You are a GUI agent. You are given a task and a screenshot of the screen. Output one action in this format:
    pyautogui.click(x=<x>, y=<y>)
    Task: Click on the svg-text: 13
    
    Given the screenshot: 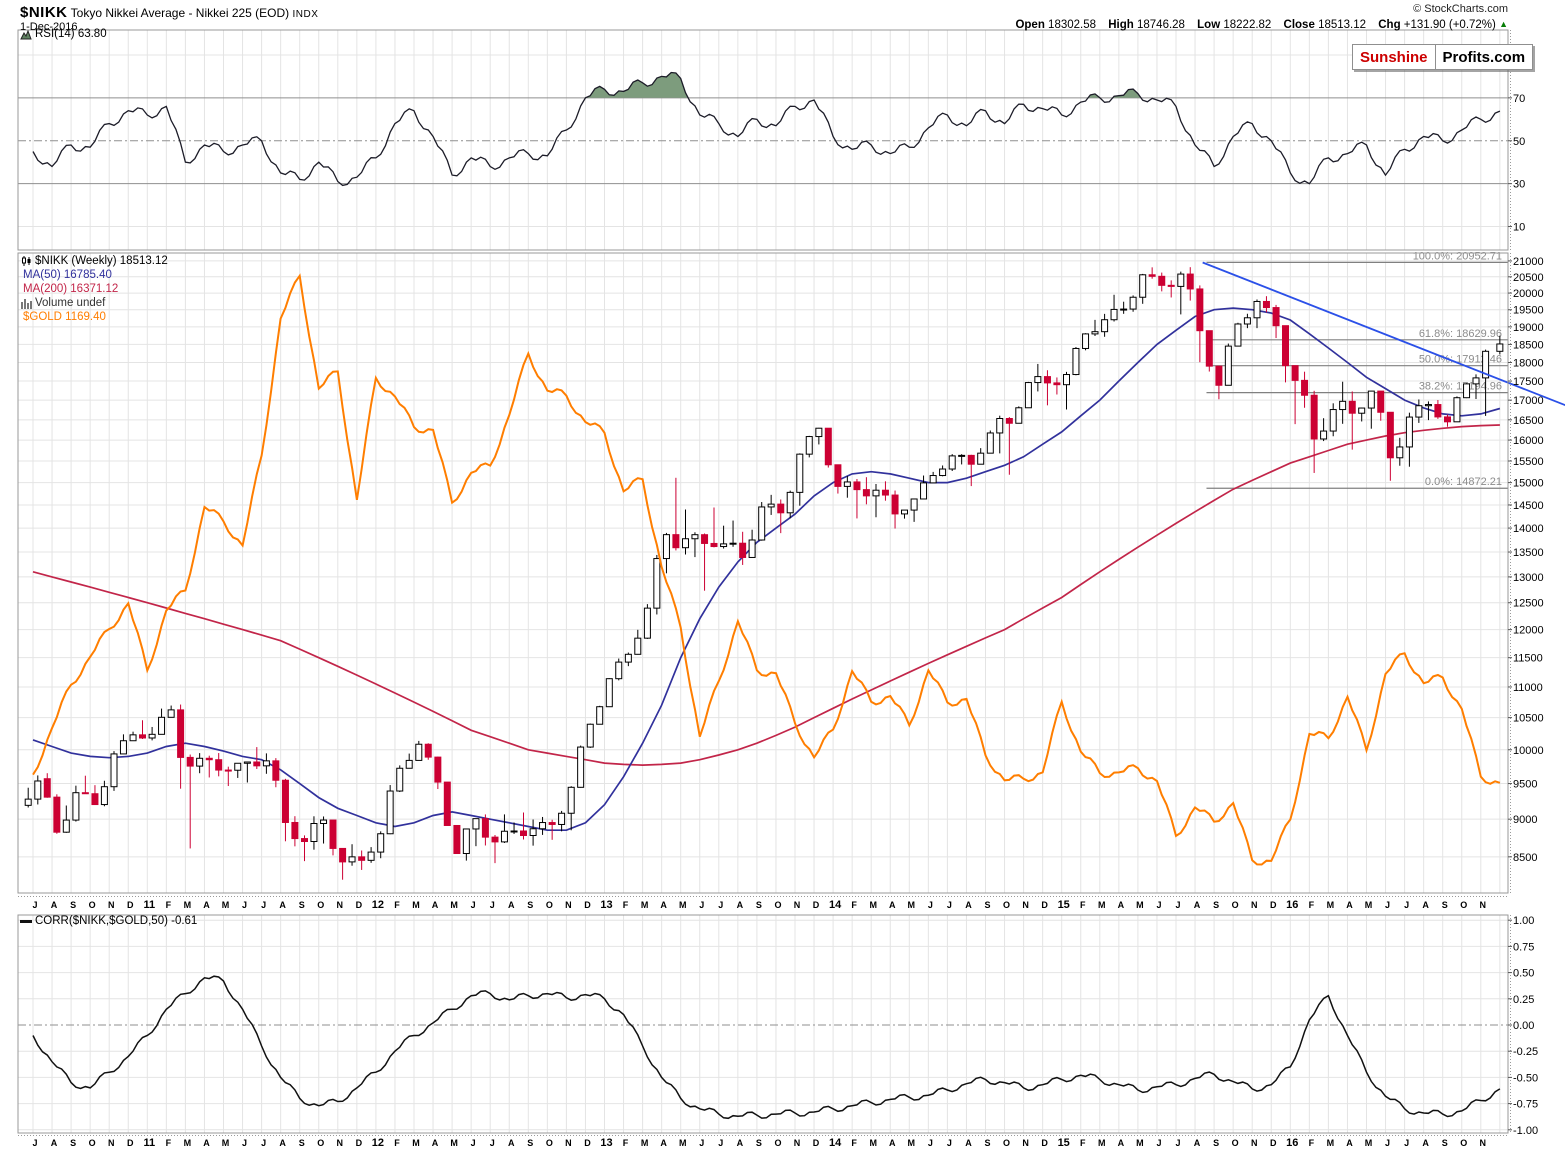 What is the action you would take?
    pyautogui.click(x=606, y=905)
    